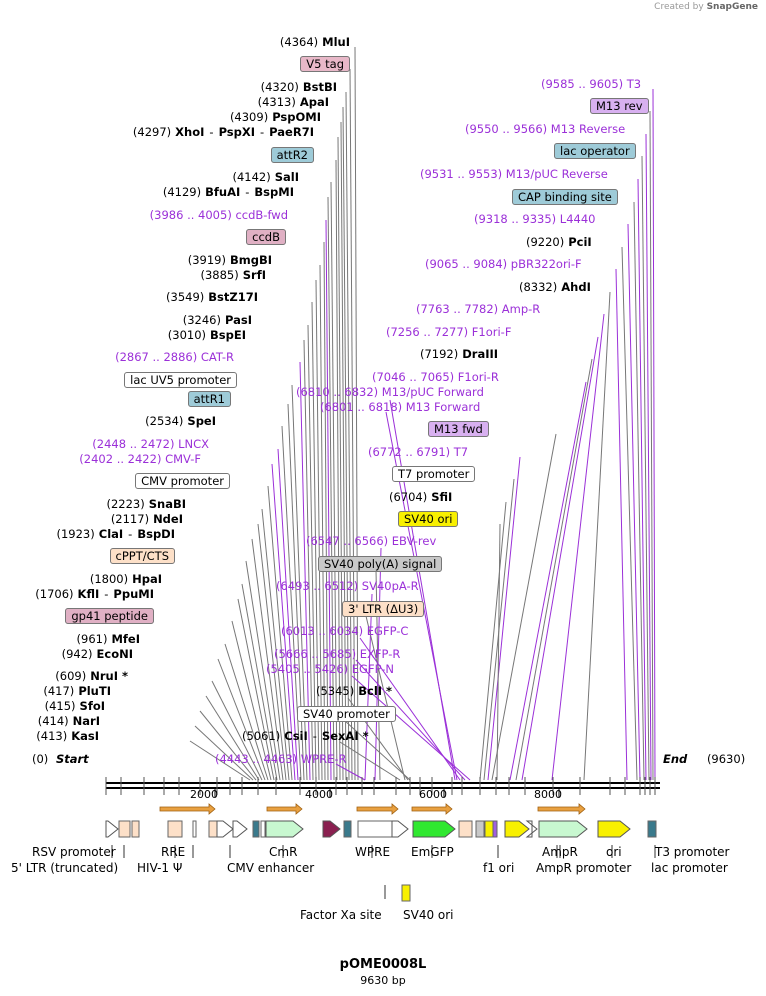 The image size is (766, 996). I want to click on site-label: (417) PluTI, so click(77, 691).